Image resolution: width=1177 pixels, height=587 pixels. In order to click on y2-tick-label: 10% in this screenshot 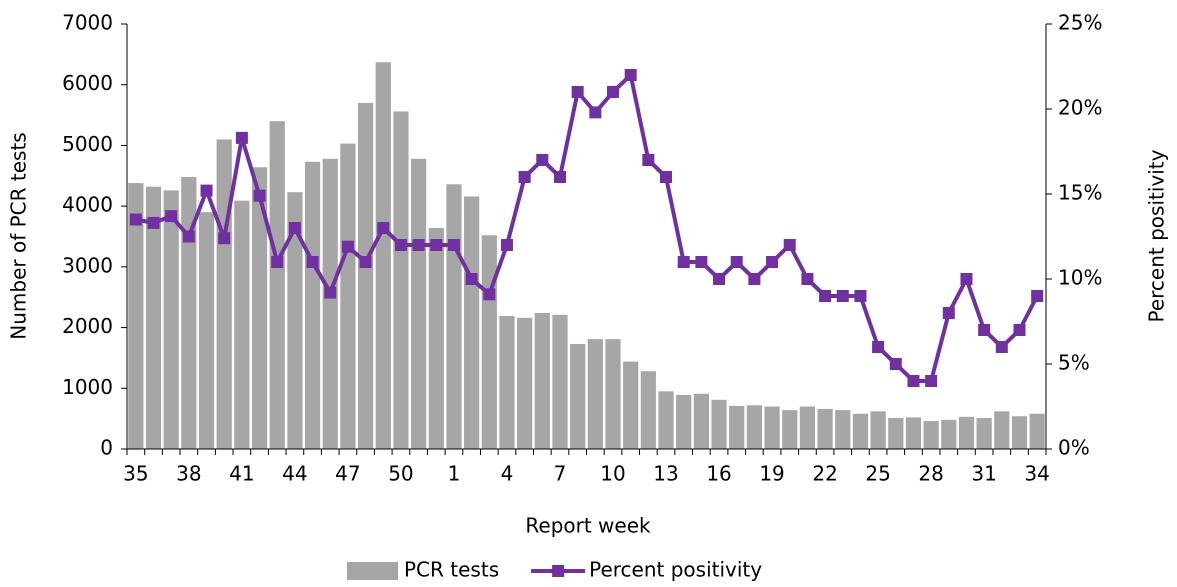, I will do `click(1080, 278)`.